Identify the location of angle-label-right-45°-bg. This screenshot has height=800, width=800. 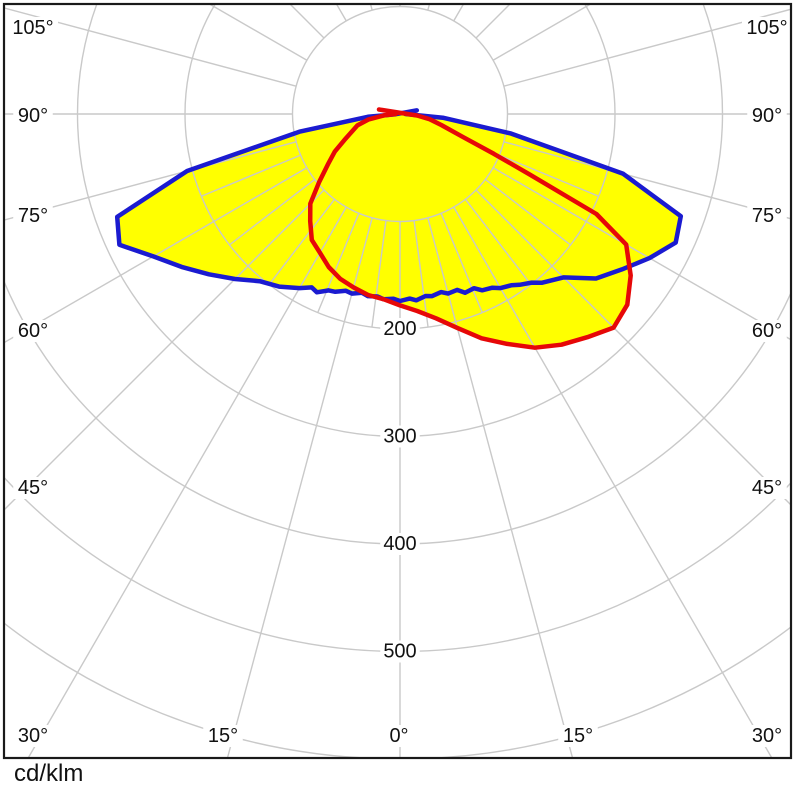
(767, 488).